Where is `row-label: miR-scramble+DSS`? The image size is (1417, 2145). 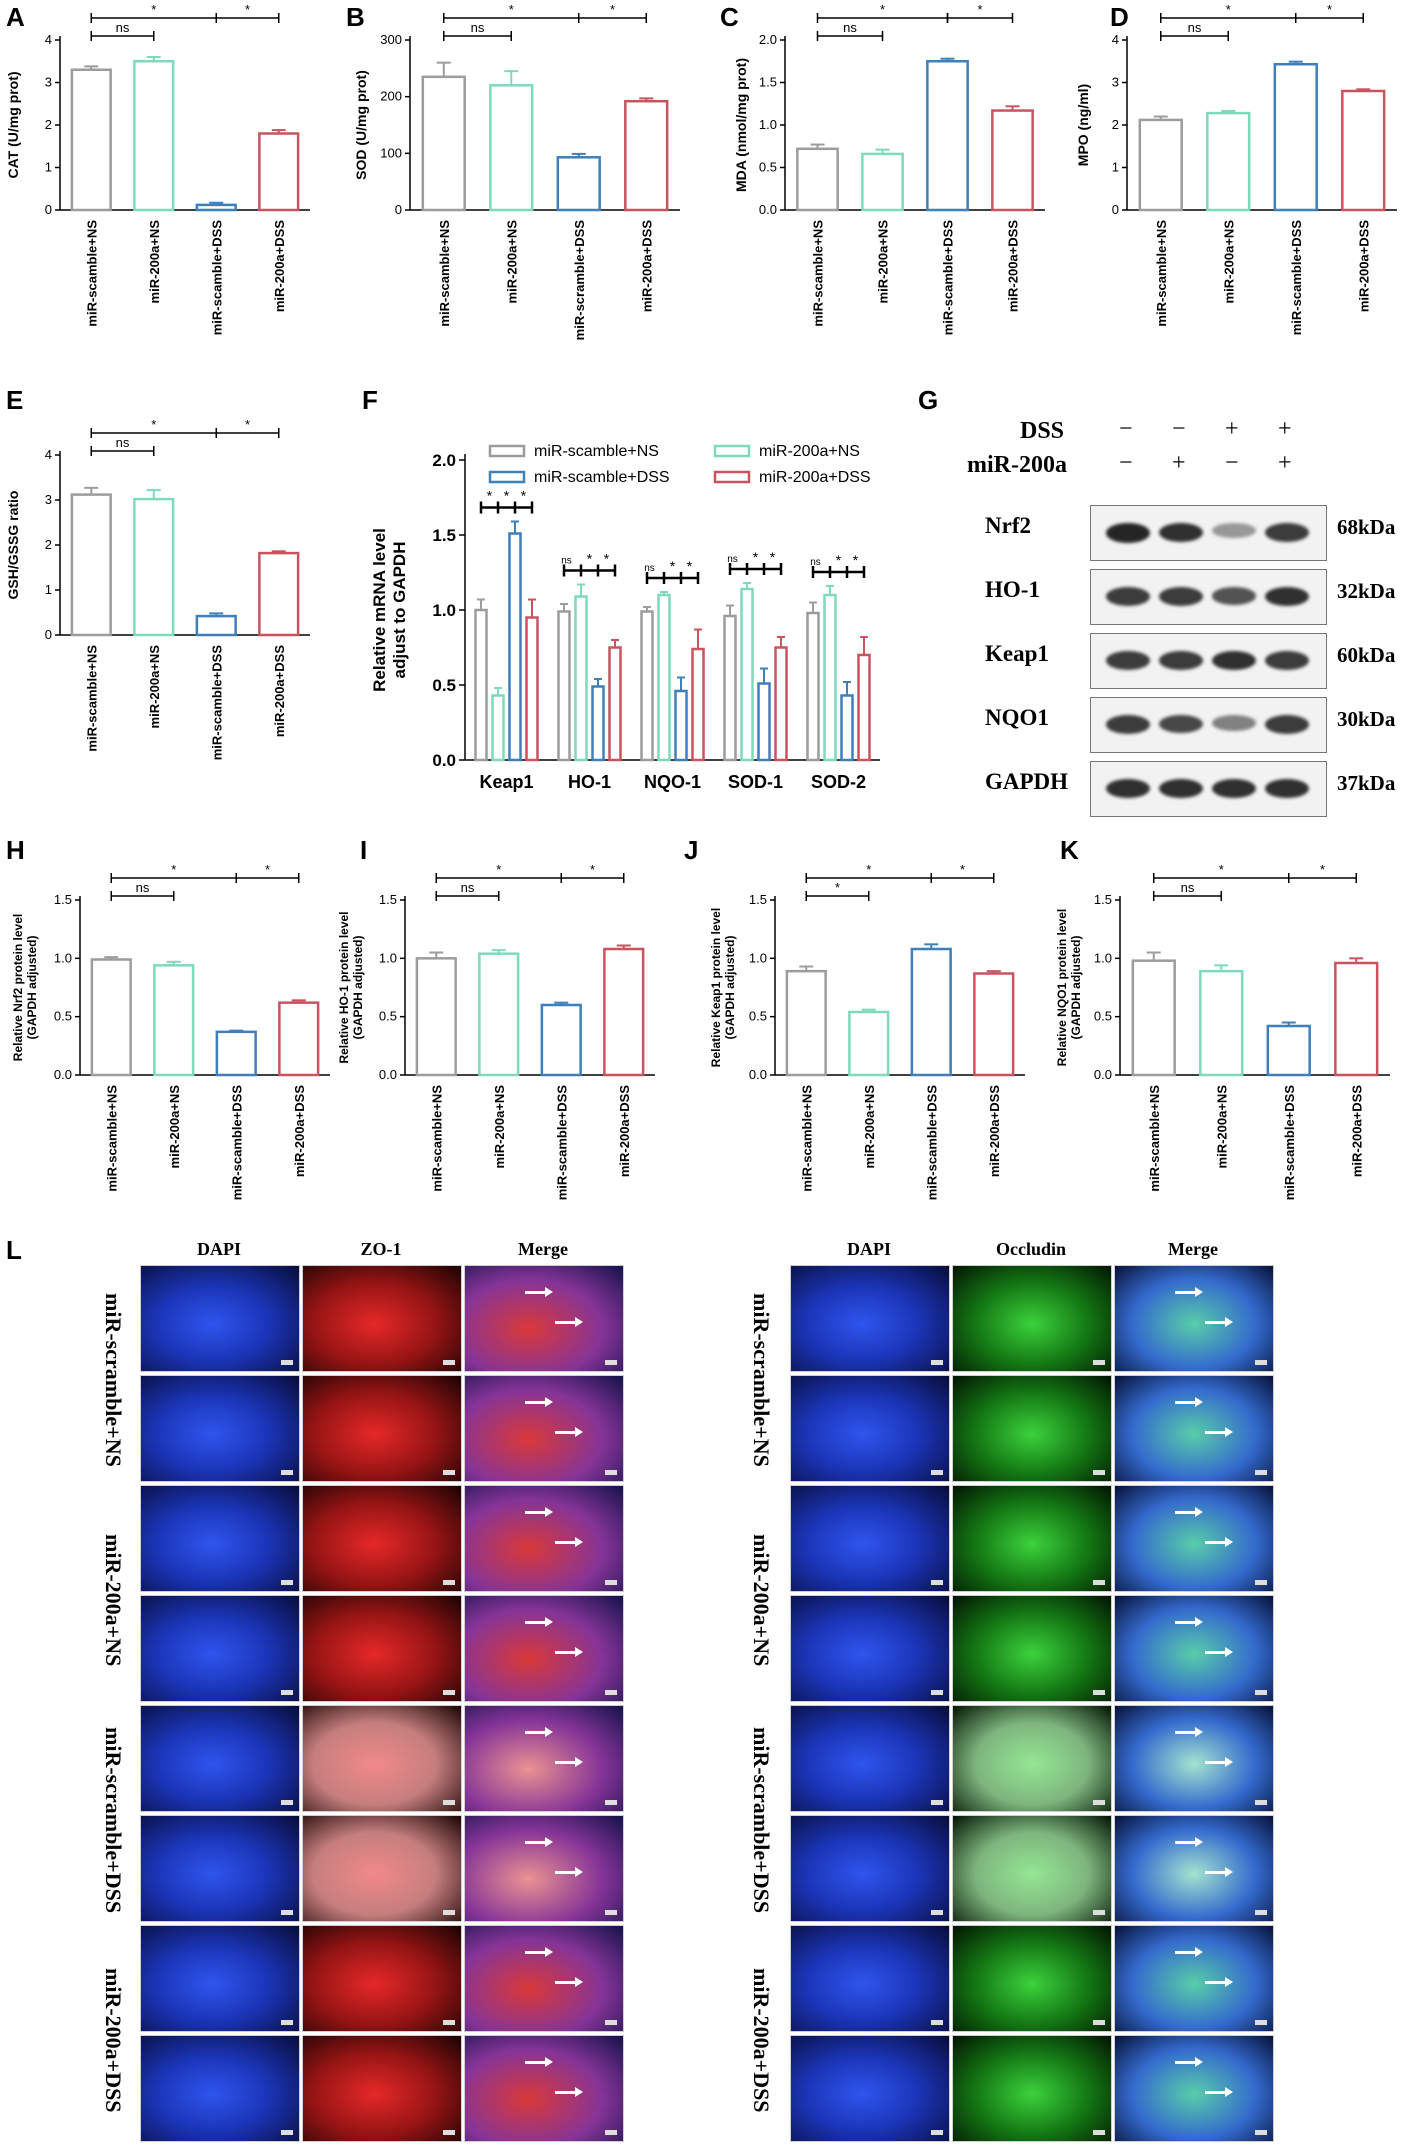
row-label: miR-scramble+DSS is located at coordinates (761, 1820).